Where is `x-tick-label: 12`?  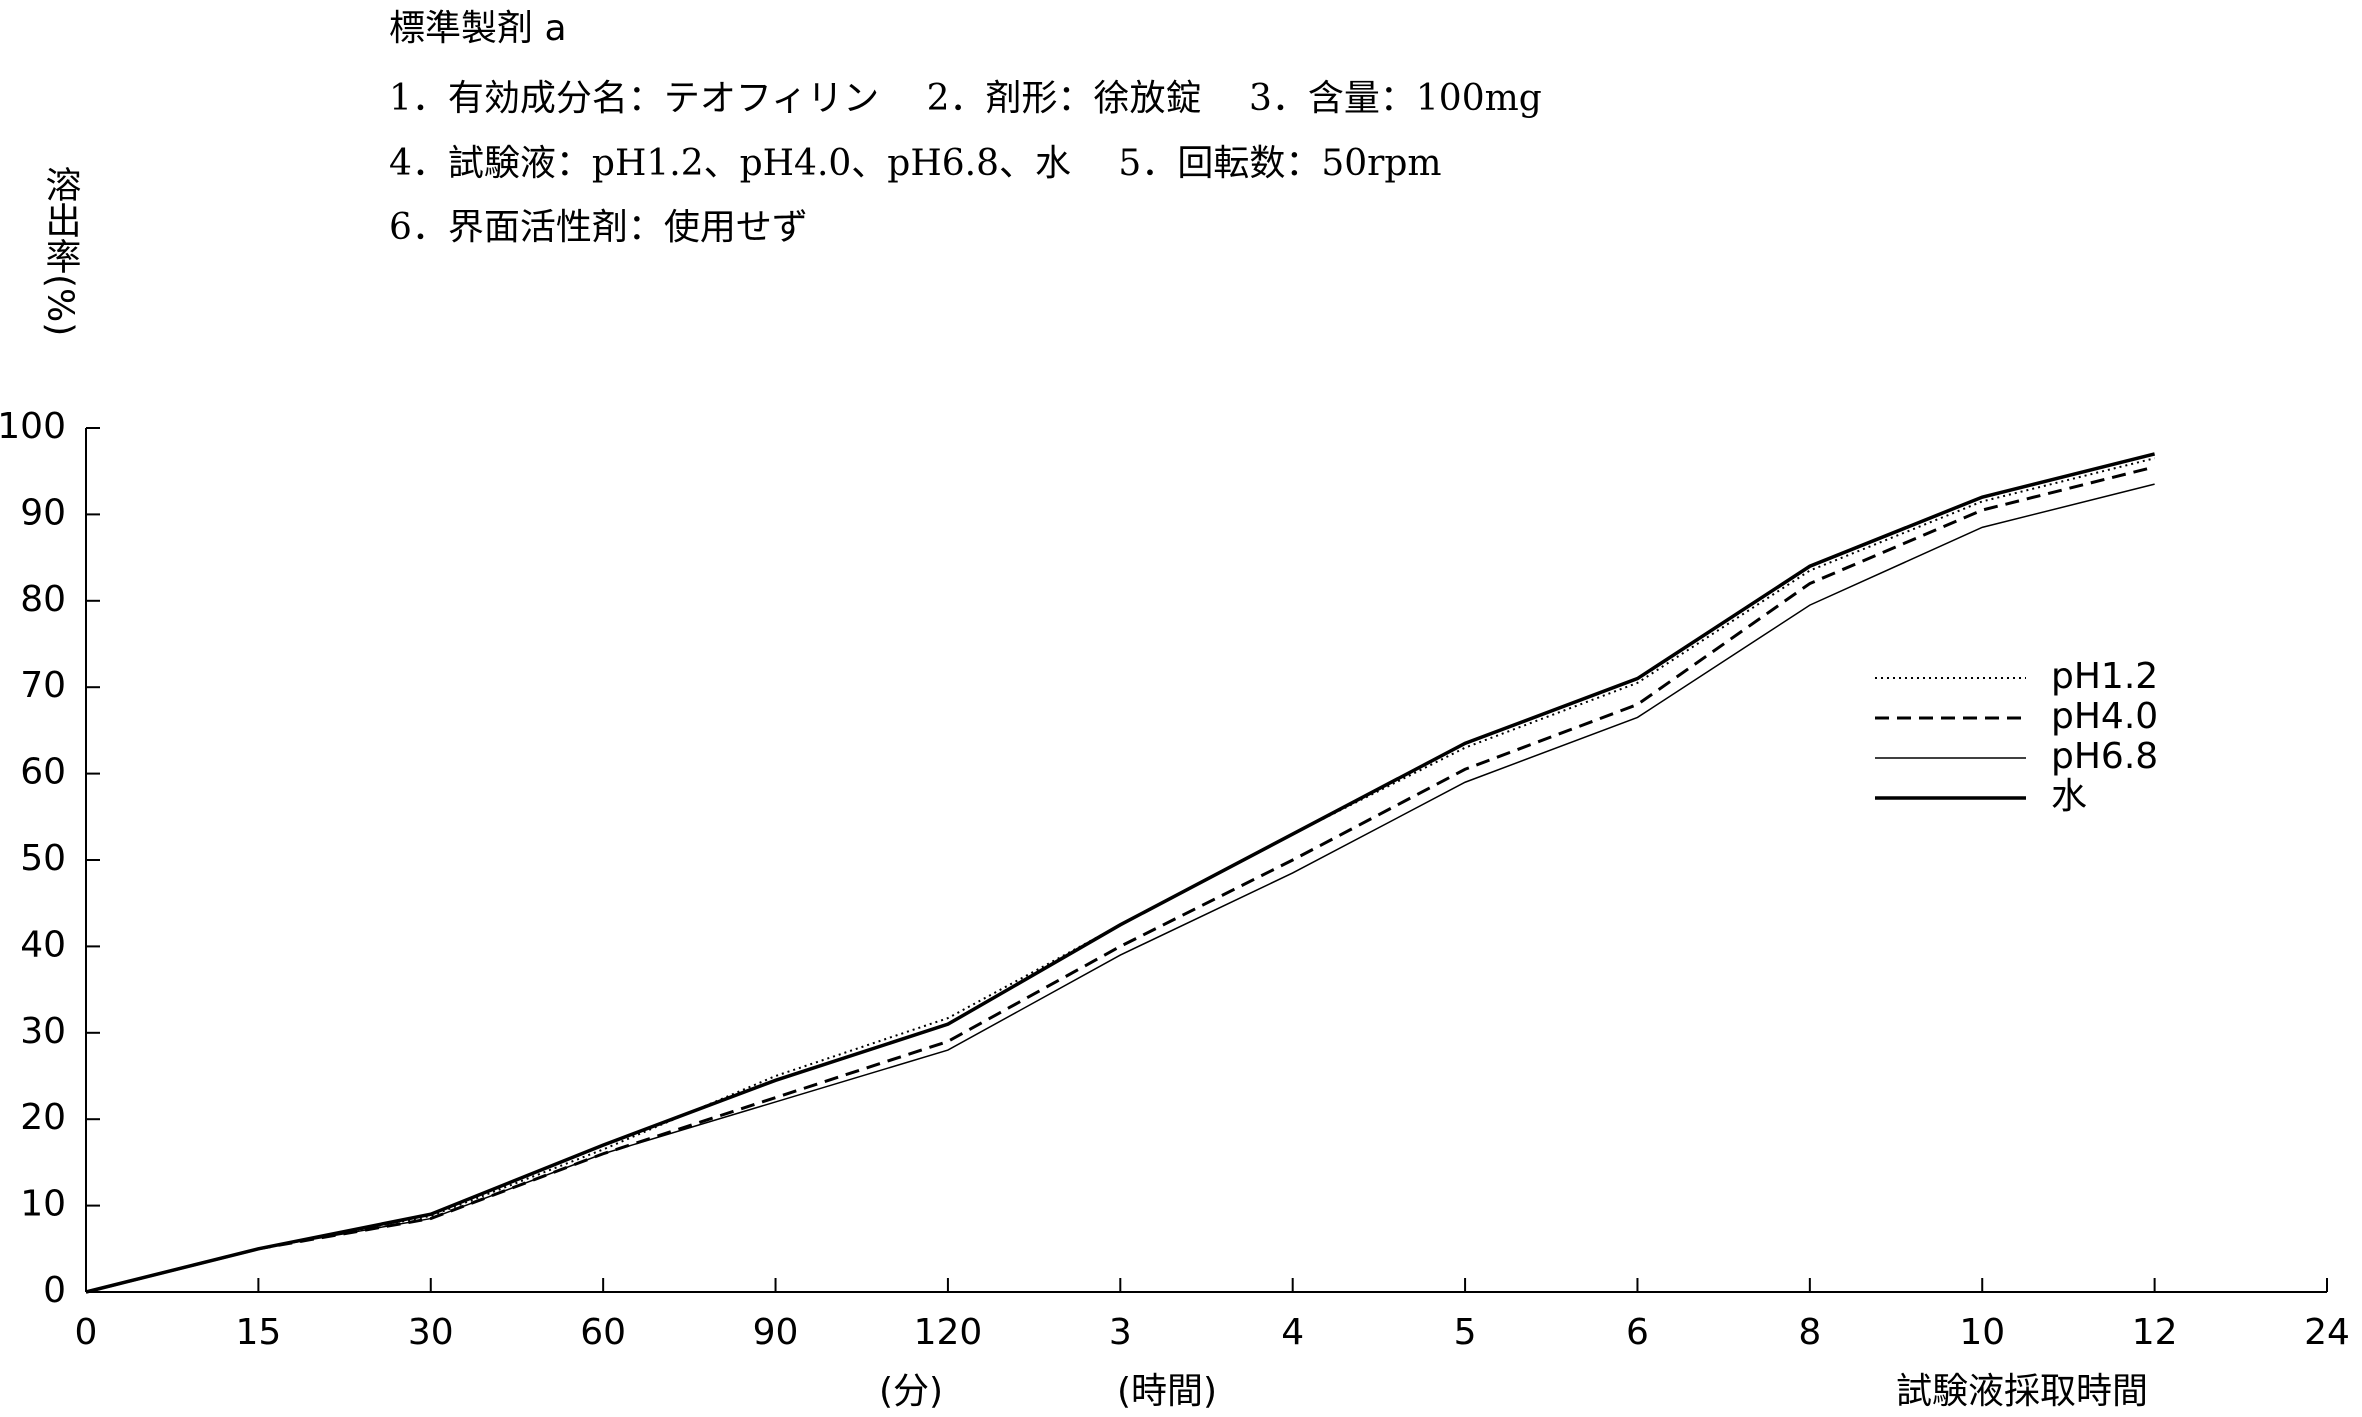 x-tick-label: 12 is located at coordinates (2155, 1332).